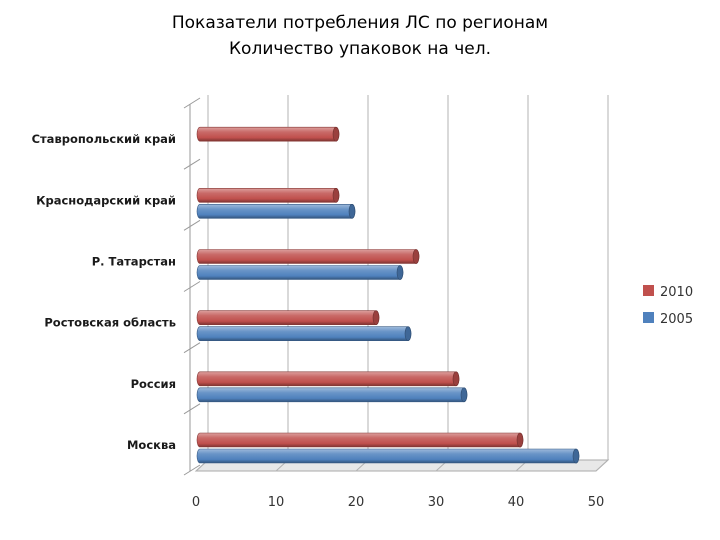 Image resolution: width=720 pixels, height=540 pixels. What do you see at coordinates (104, 139) in the screenshot?
I see `category-label: Ставропольский край` at bounding box center [104, 139].